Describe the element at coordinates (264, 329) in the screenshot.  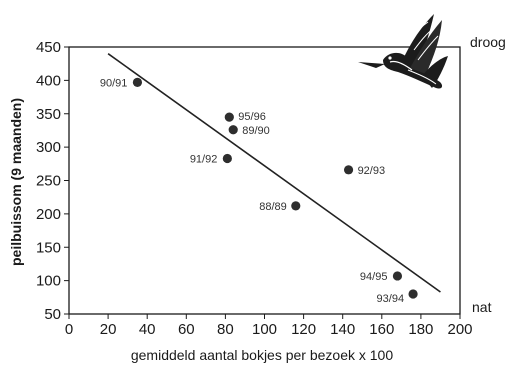
I see `x-tick-label: 100` at that location.